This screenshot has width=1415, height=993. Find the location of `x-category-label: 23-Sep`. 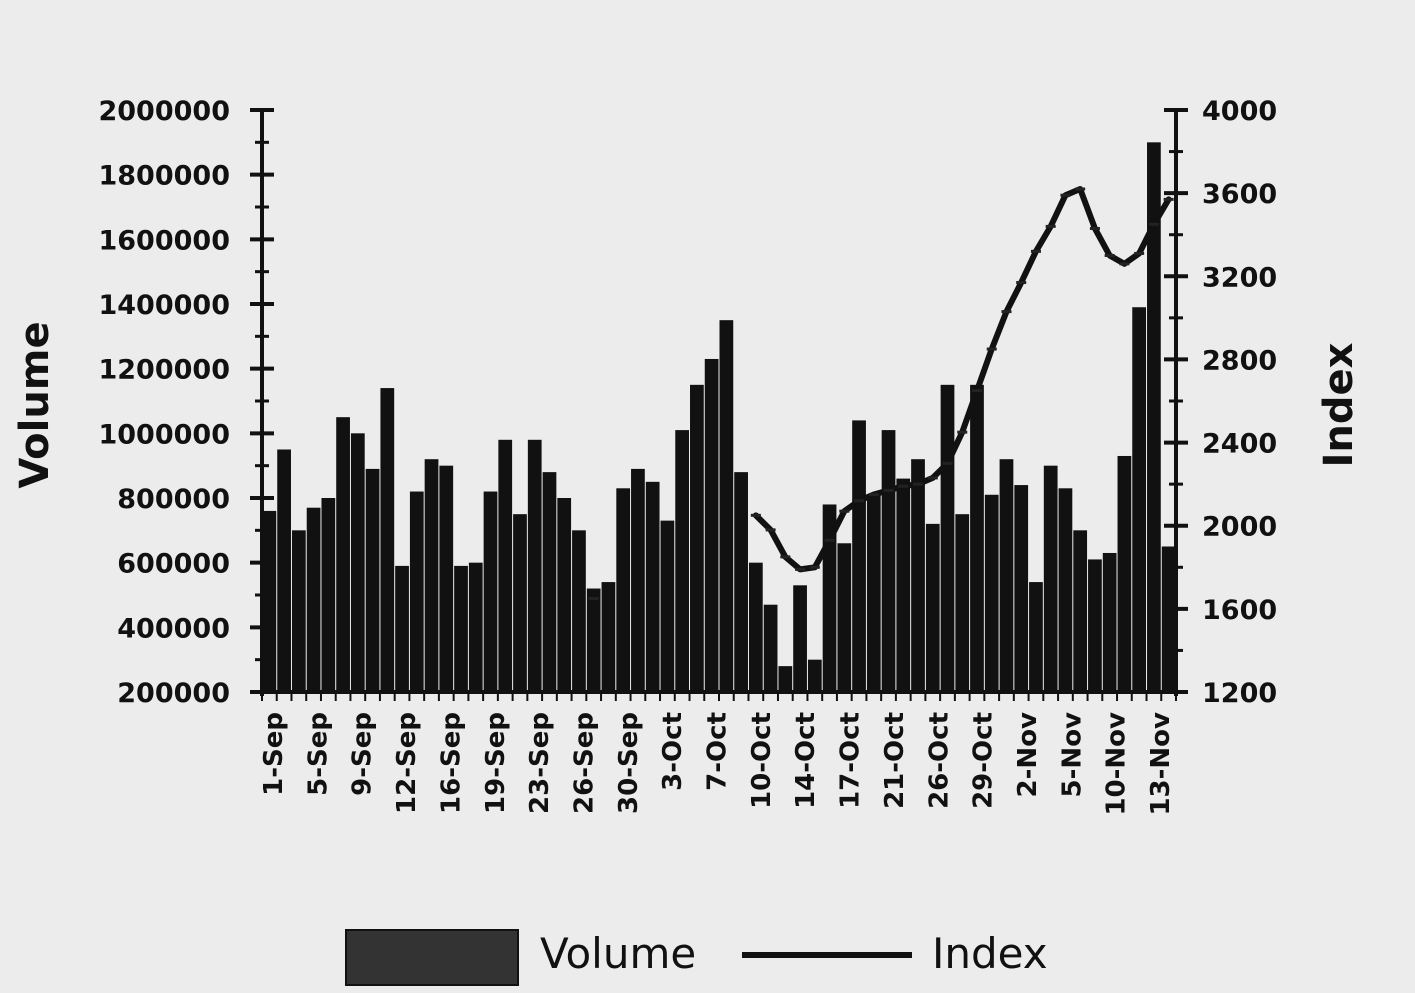

x-category-label: 23-Sep is located at coordinates (540, 763).